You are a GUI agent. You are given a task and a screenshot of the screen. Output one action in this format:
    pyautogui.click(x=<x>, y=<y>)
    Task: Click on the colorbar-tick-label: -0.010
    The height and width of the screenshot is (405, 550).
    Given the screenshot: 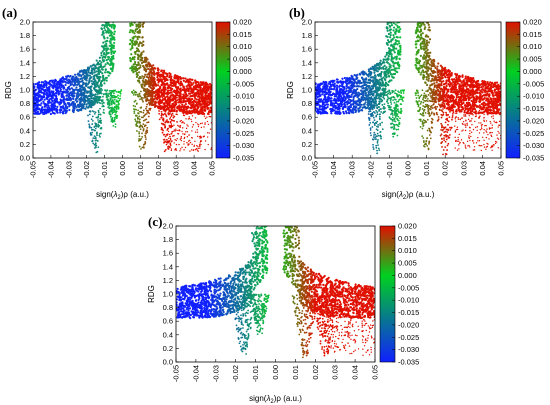 What is the action you would take?
    pyautogui.click(x=243, y=96)
    